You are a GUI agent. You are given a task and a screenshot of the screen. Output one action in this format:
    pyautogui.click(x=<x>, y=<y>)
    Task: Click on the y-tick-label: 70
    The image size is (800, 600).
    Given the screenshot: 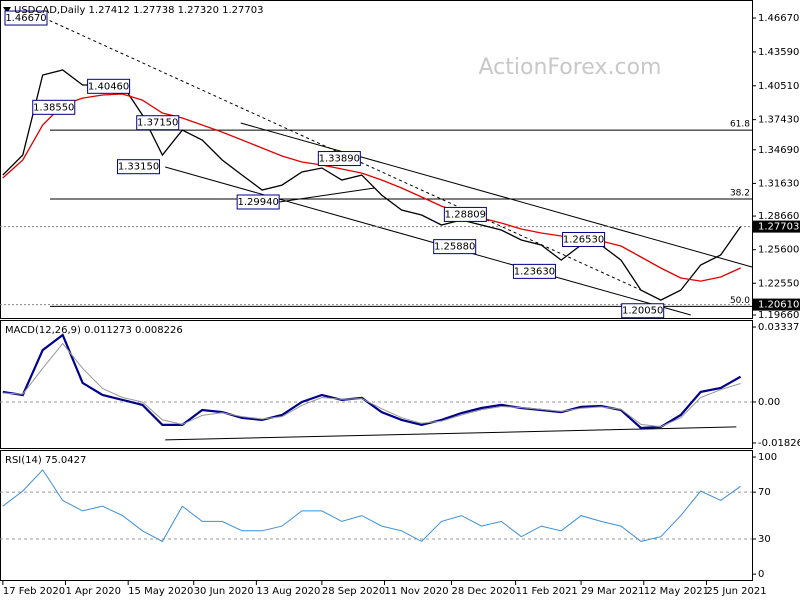 What is the action you would take?
    pyautogui.click(x=764, y=492)
    